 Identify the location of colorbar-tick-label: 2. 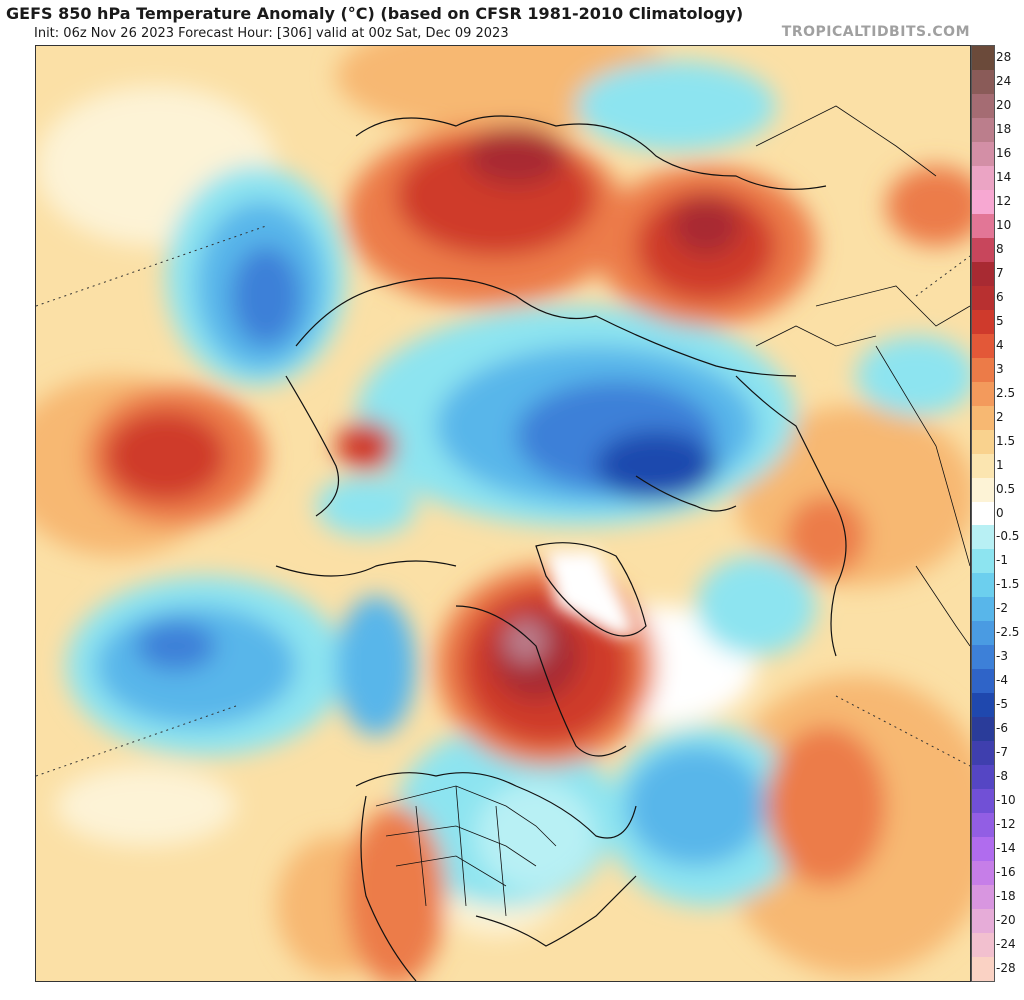
(1000, 416).